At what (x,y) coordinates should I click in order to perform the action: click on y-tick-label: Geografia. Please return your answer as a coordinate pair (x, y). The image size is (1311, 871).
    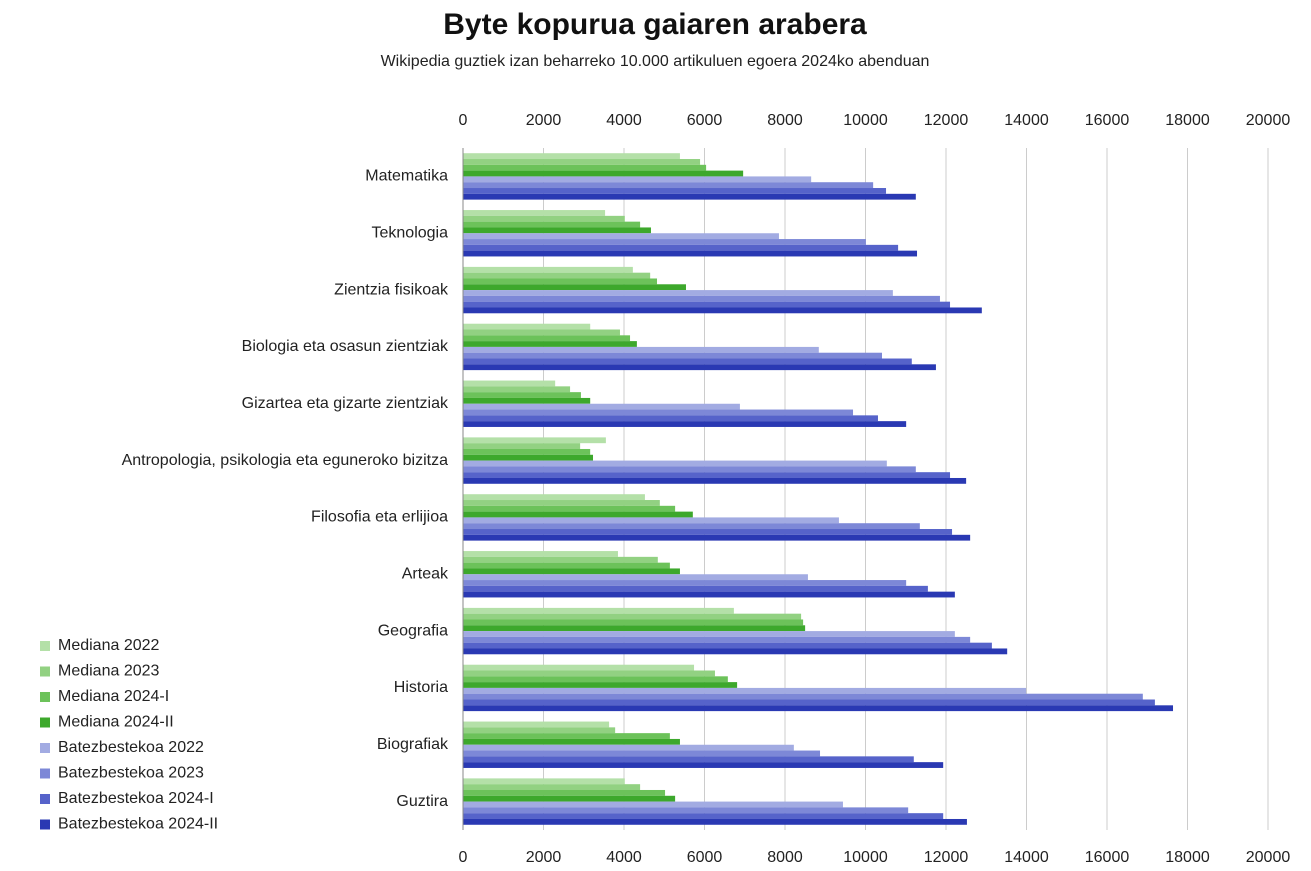
    Looking at the image, I should click on (413, 630).